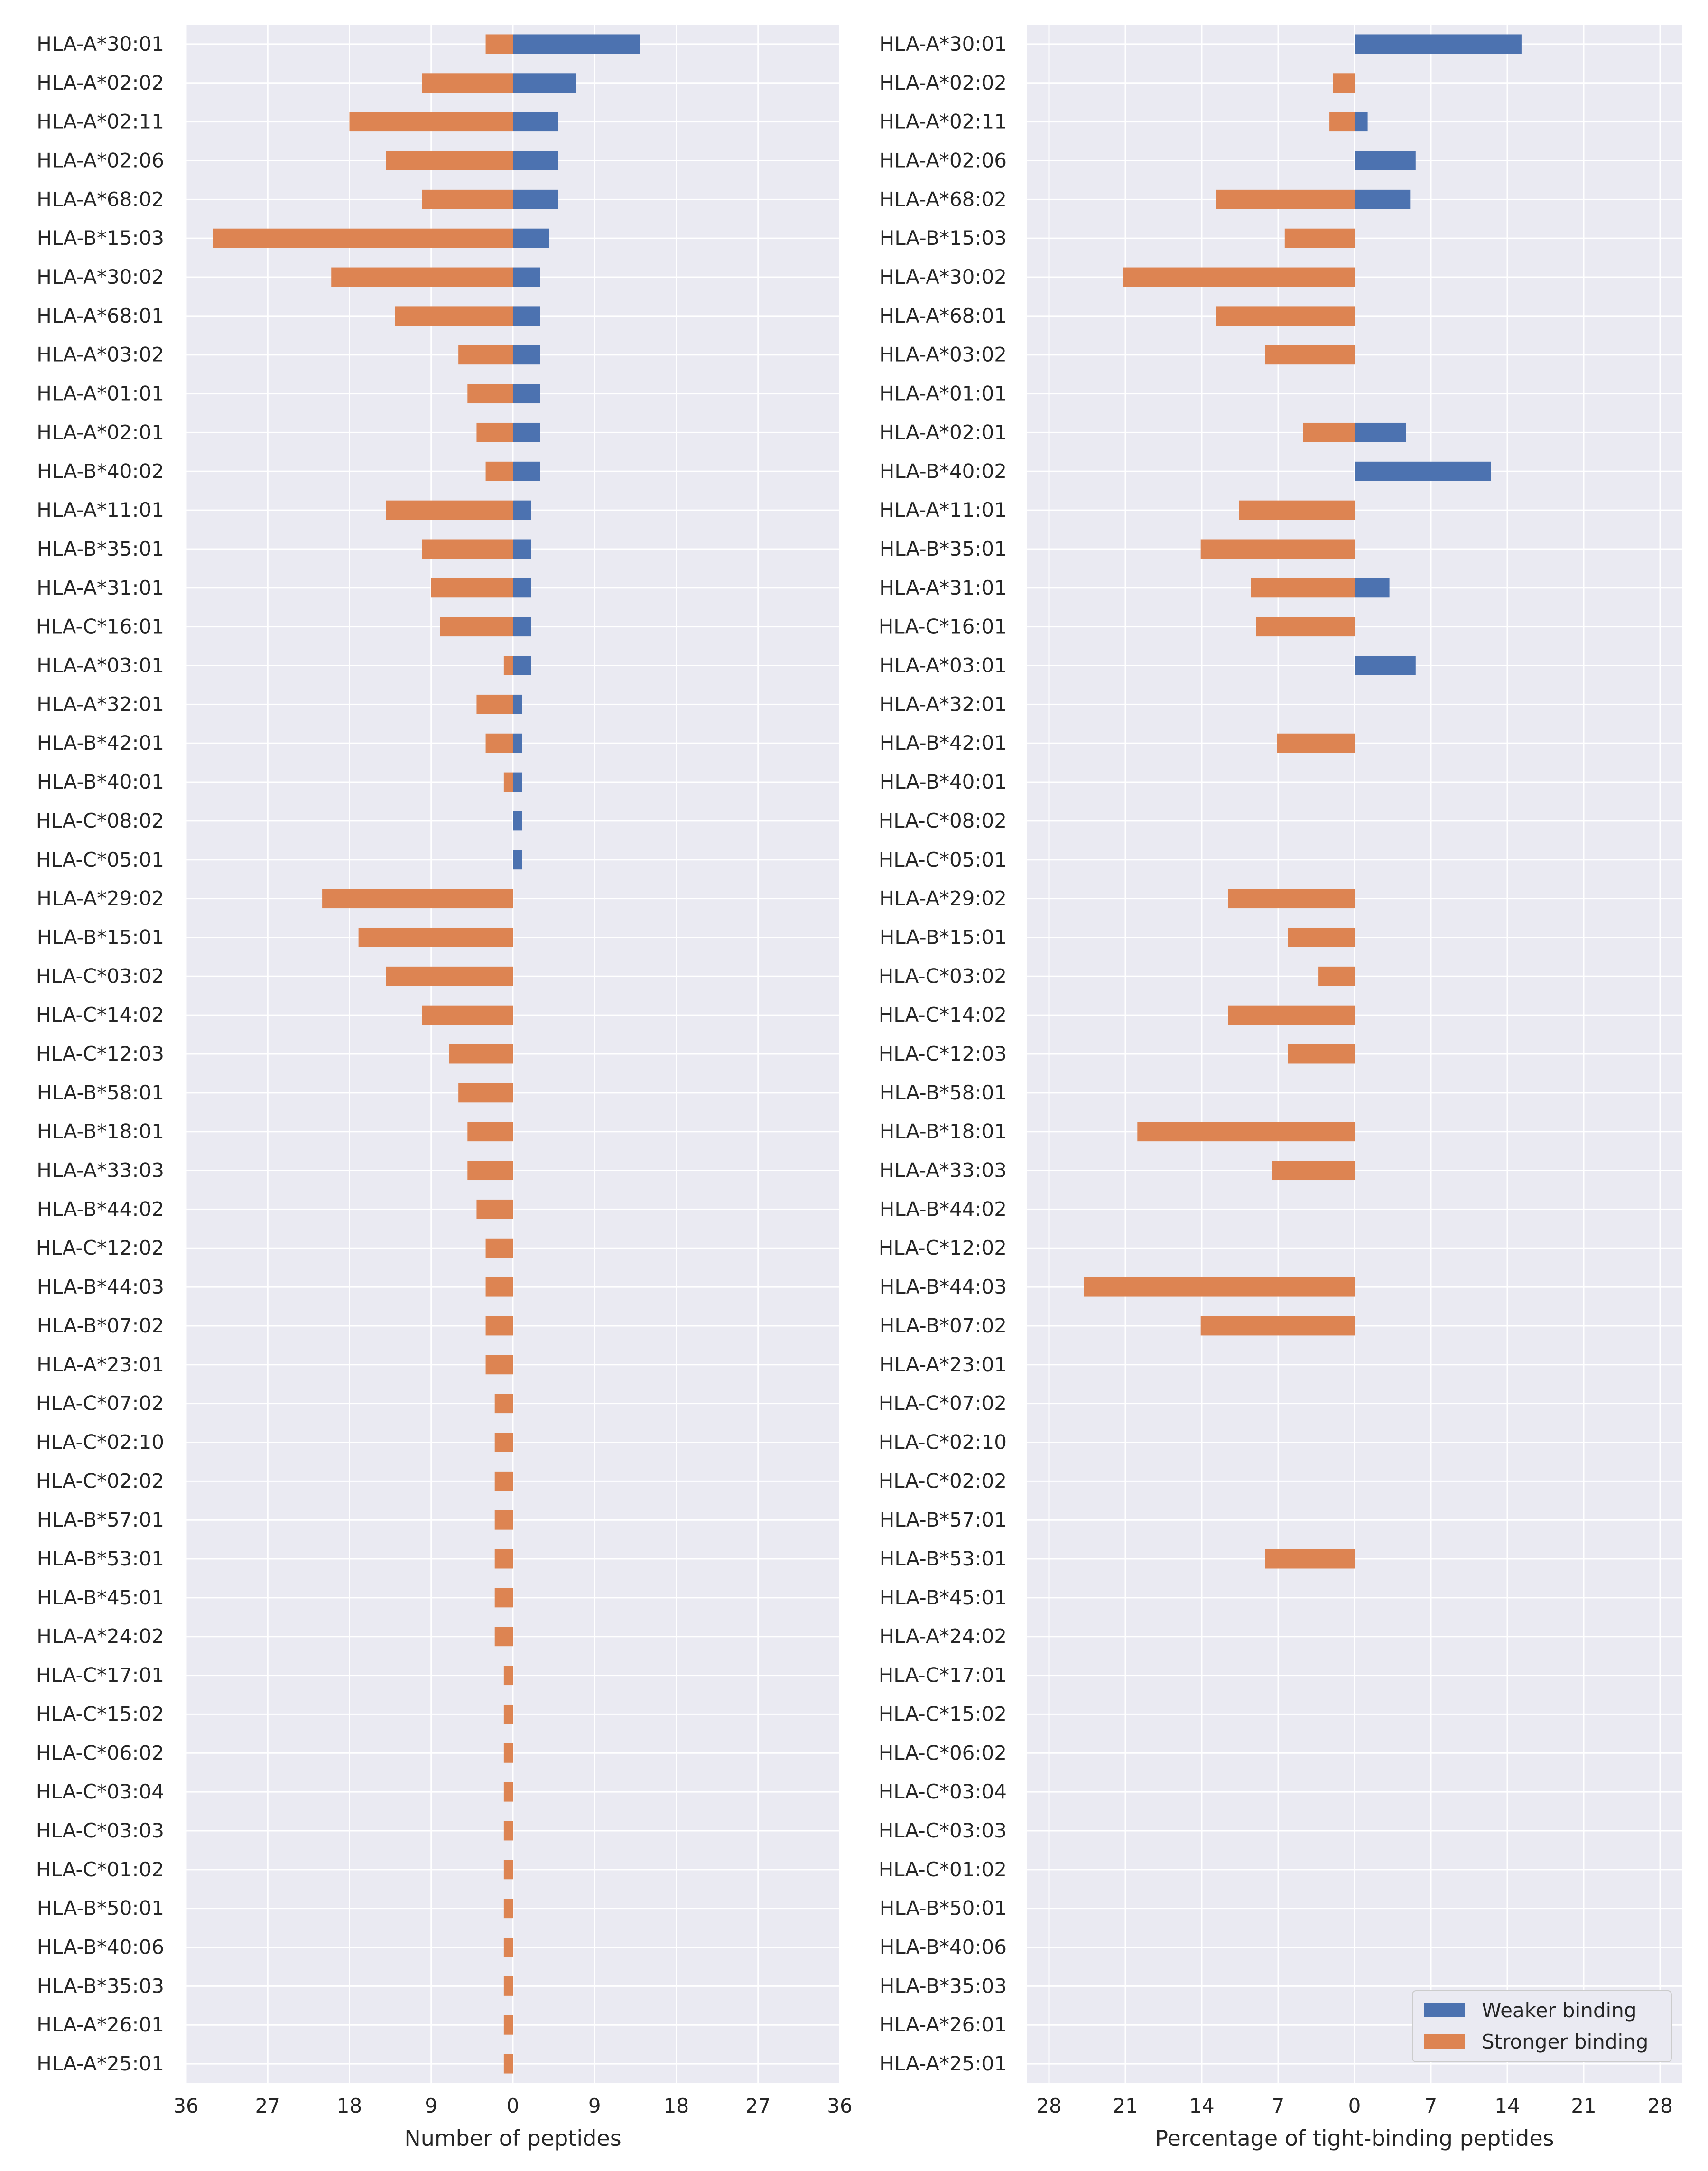 The width and height of the screenshot is (1708, 2171). What do you see at coordinates (100, 1830) in the screenshot?
I see `y-tick-label: HLA-C*03:03` at bounding box center [100, 1830].